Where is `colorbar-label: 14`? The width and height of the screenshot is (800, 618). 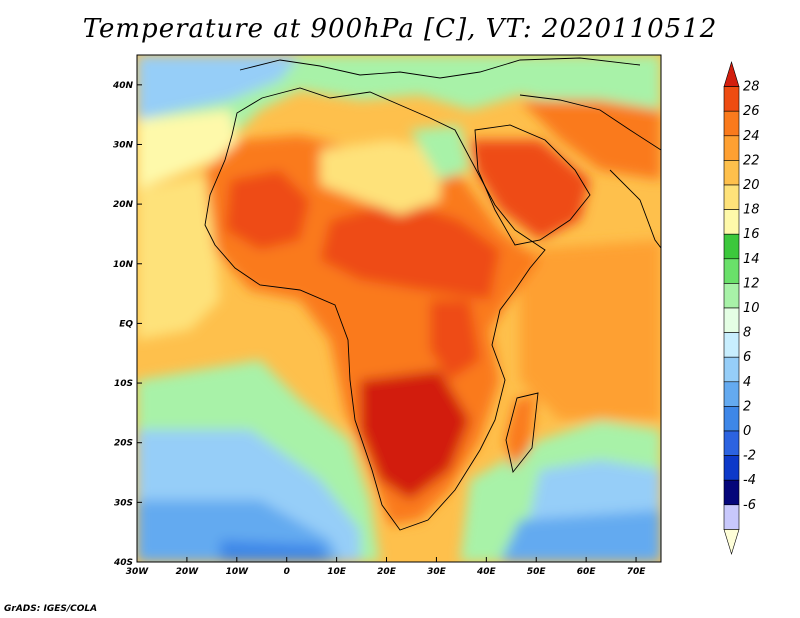
colorbar-label: 14 is located at coordinates (751, 259).